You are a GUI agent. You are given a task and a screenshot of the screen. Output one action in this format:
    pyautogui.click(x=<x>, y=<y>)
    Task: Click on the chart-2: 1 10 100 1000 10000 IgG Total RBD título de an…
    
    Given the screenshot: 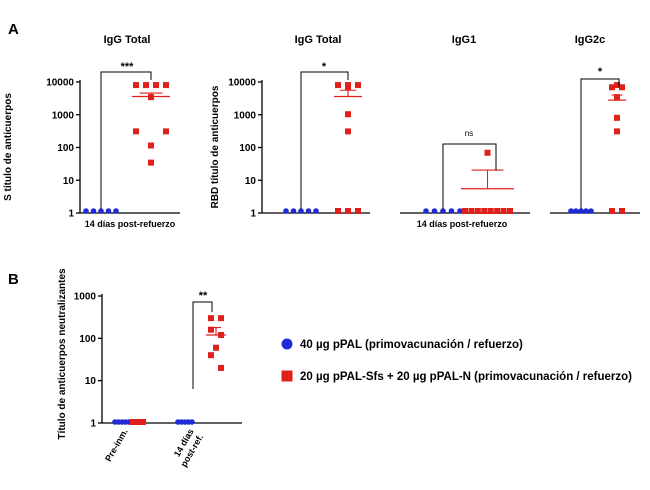 What is the action you would take?
    pyautogui.click(x=290, y=127)
    